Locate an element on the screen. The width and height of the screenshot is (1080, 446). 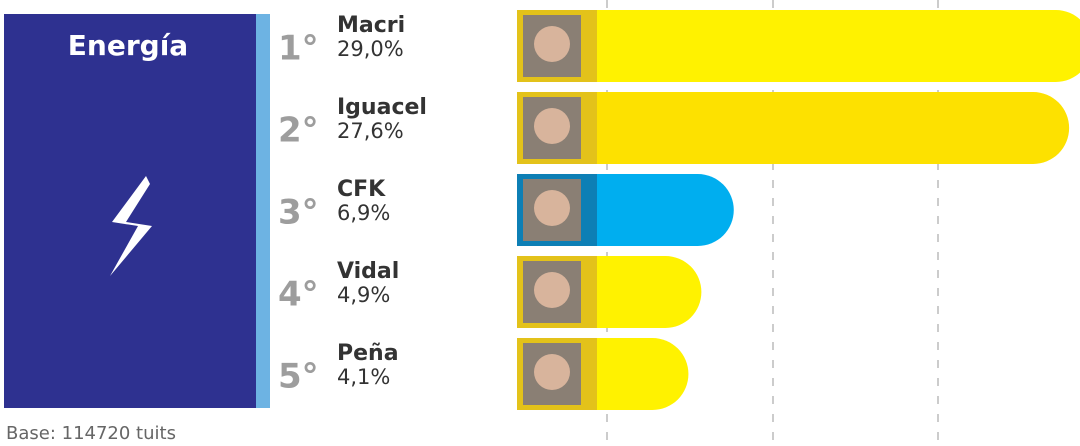
name-label: CFK is located at coordinates (361, 189).